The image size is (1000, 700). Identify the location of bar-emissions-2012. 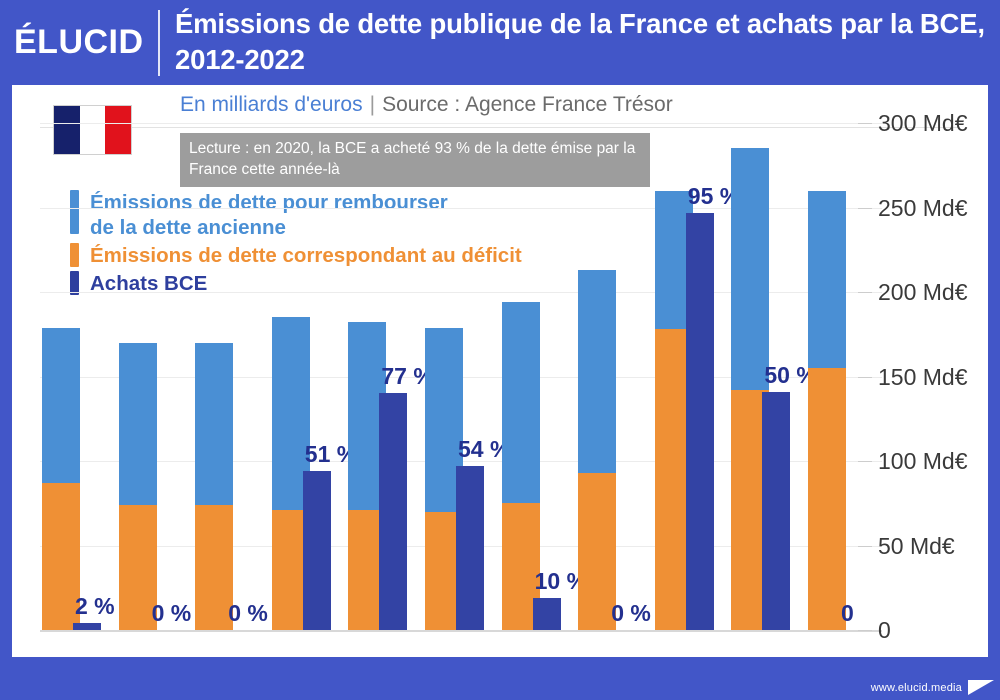
(61, 478).